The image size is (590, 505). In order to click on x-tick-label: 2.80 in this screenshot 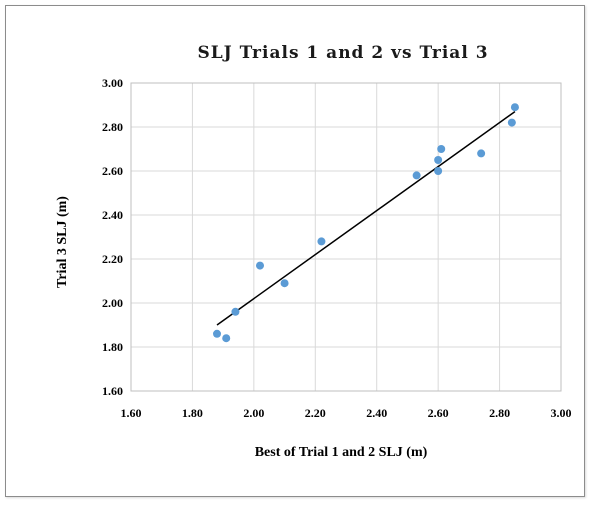, I will do `click(499, 413)`.